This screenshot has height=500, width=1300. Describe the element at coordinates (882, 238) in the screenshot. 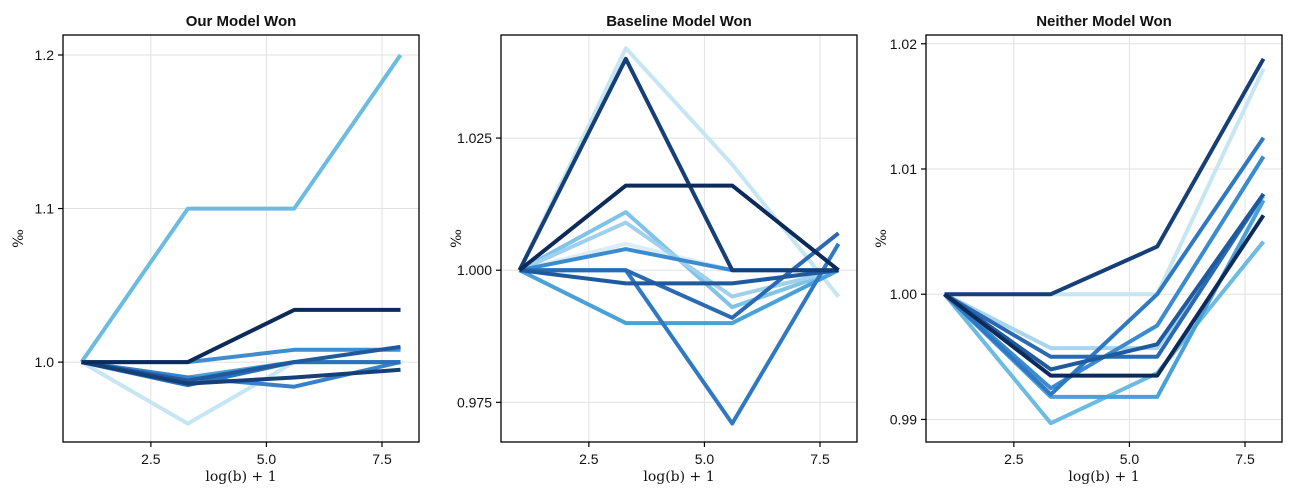

I see `chart-3-ylabel: ‰` at that location.